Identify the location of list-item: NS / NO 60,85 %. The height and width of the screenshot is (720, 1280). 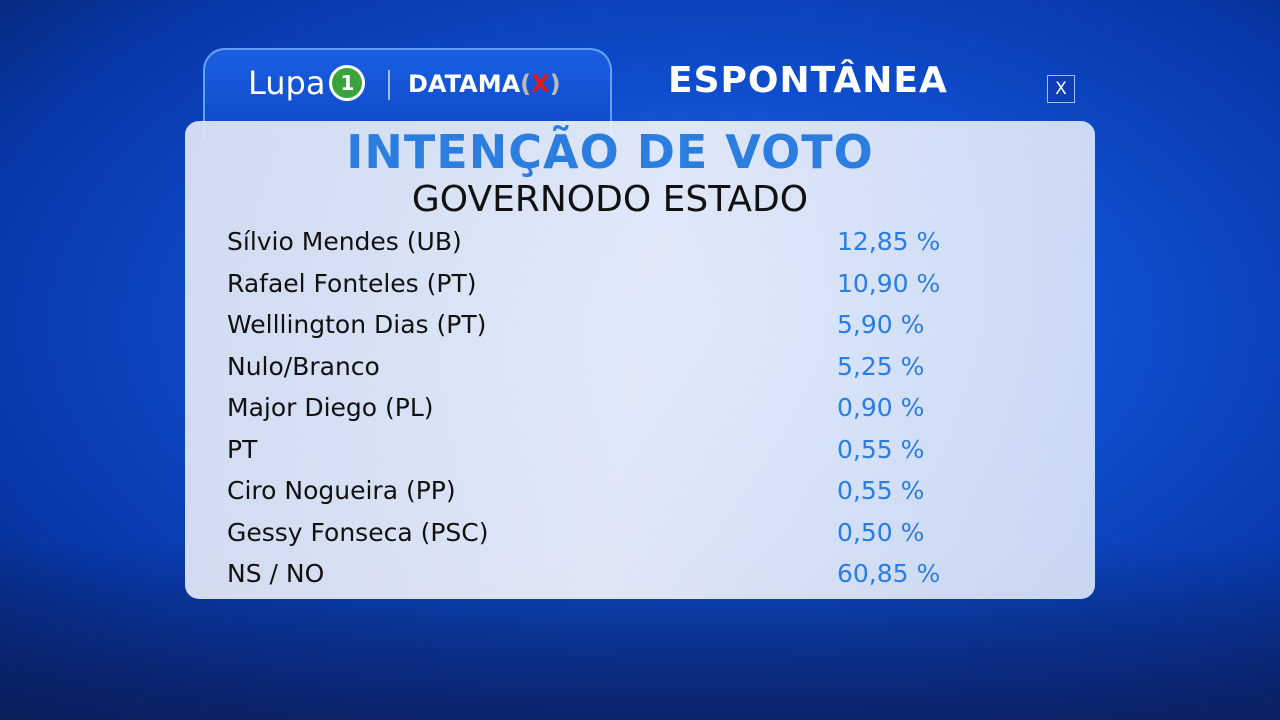
(597, 574).